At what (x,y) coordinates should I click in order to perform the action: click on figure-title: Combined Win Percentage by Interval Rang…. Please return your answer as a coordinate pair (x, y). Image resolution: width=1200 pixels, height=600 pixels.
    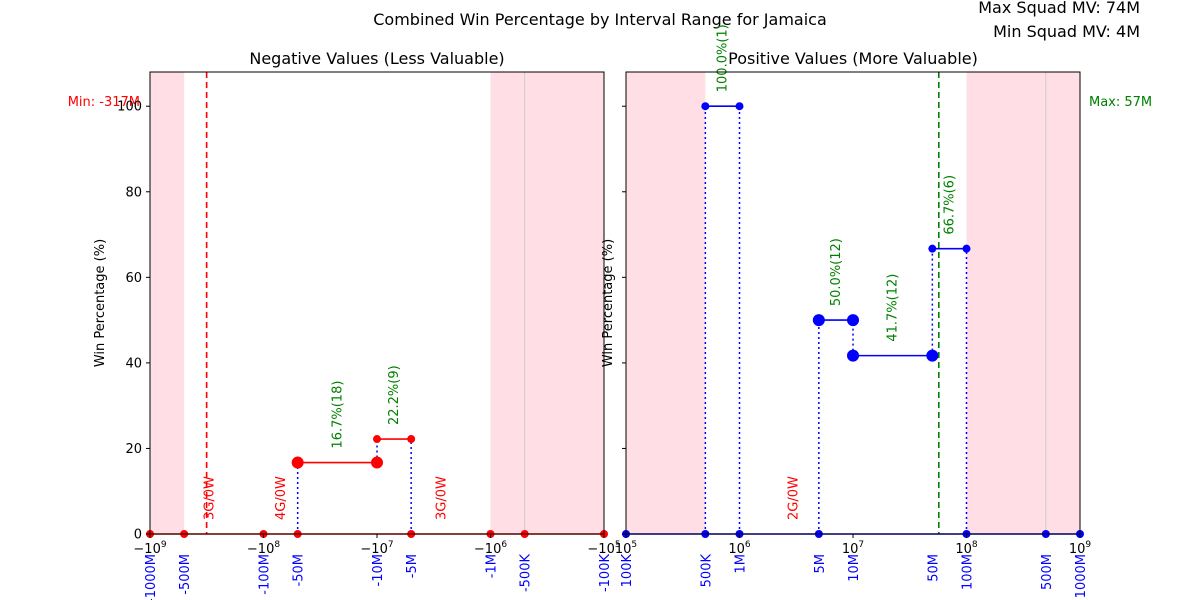
    Looking at the image, I should click on (600, 19).